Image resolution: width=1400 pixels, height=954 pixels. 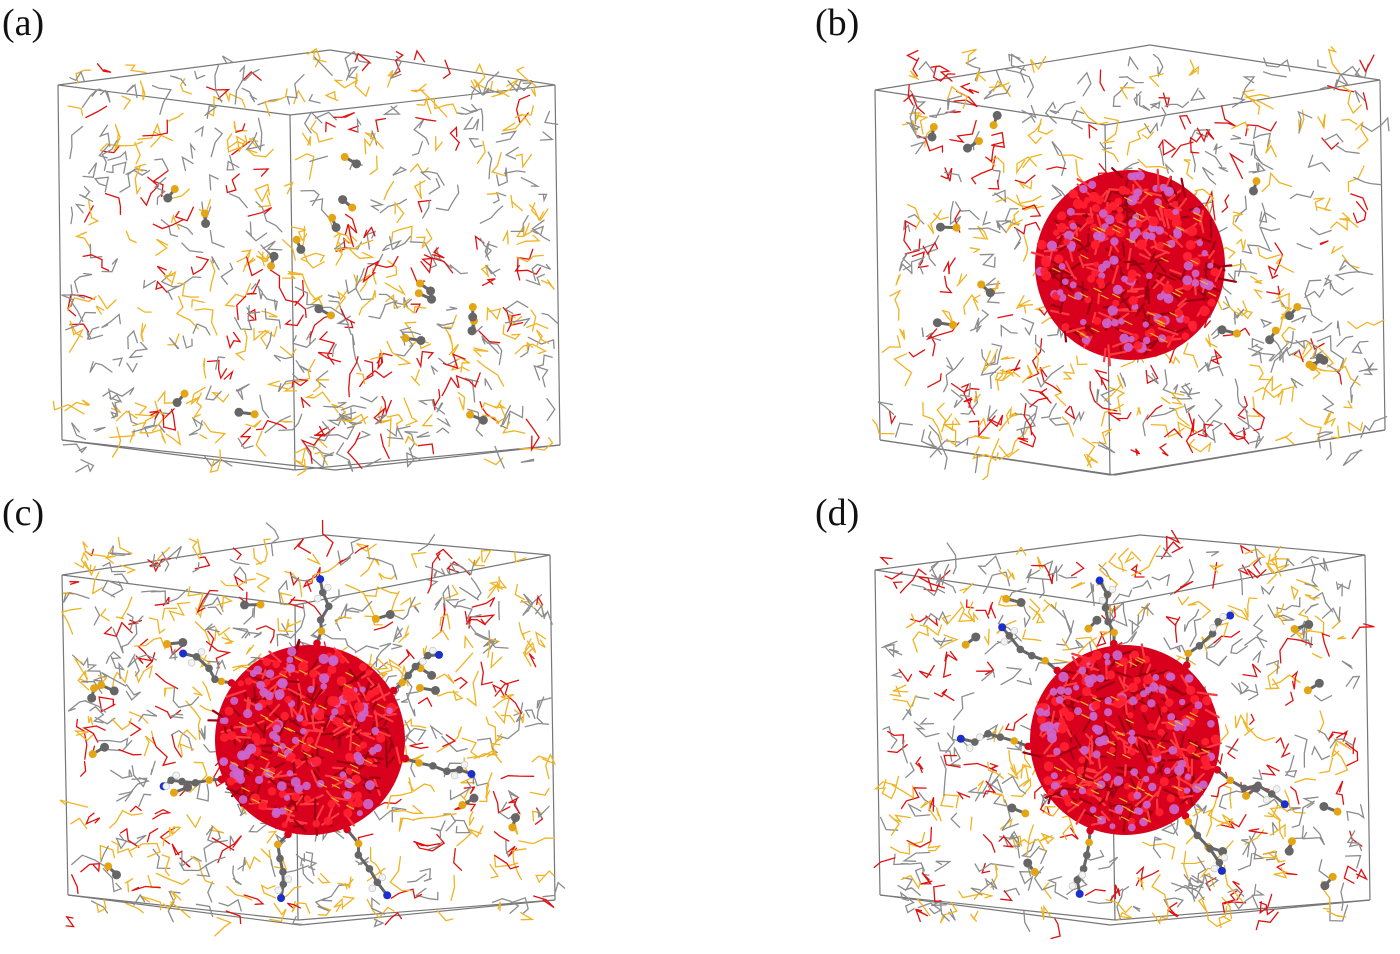 I want to click on panel-label-d: (d), so click(x=837, y=513).